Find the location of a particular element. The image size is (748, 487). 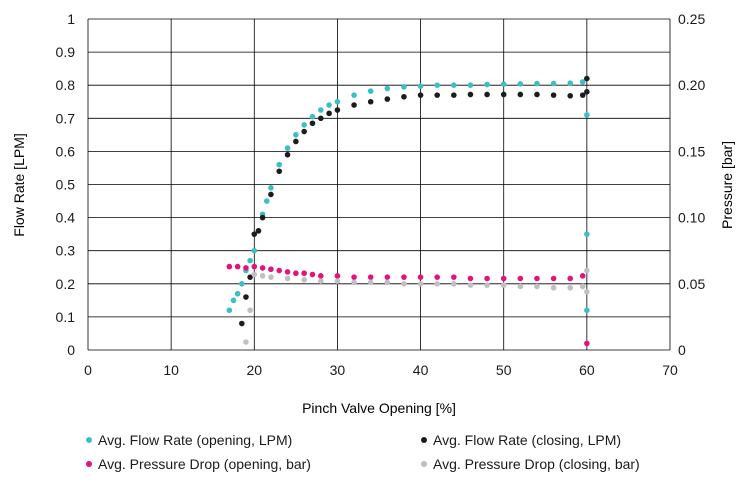

x-tick-label: 60 is located at coordinates (587, 370).